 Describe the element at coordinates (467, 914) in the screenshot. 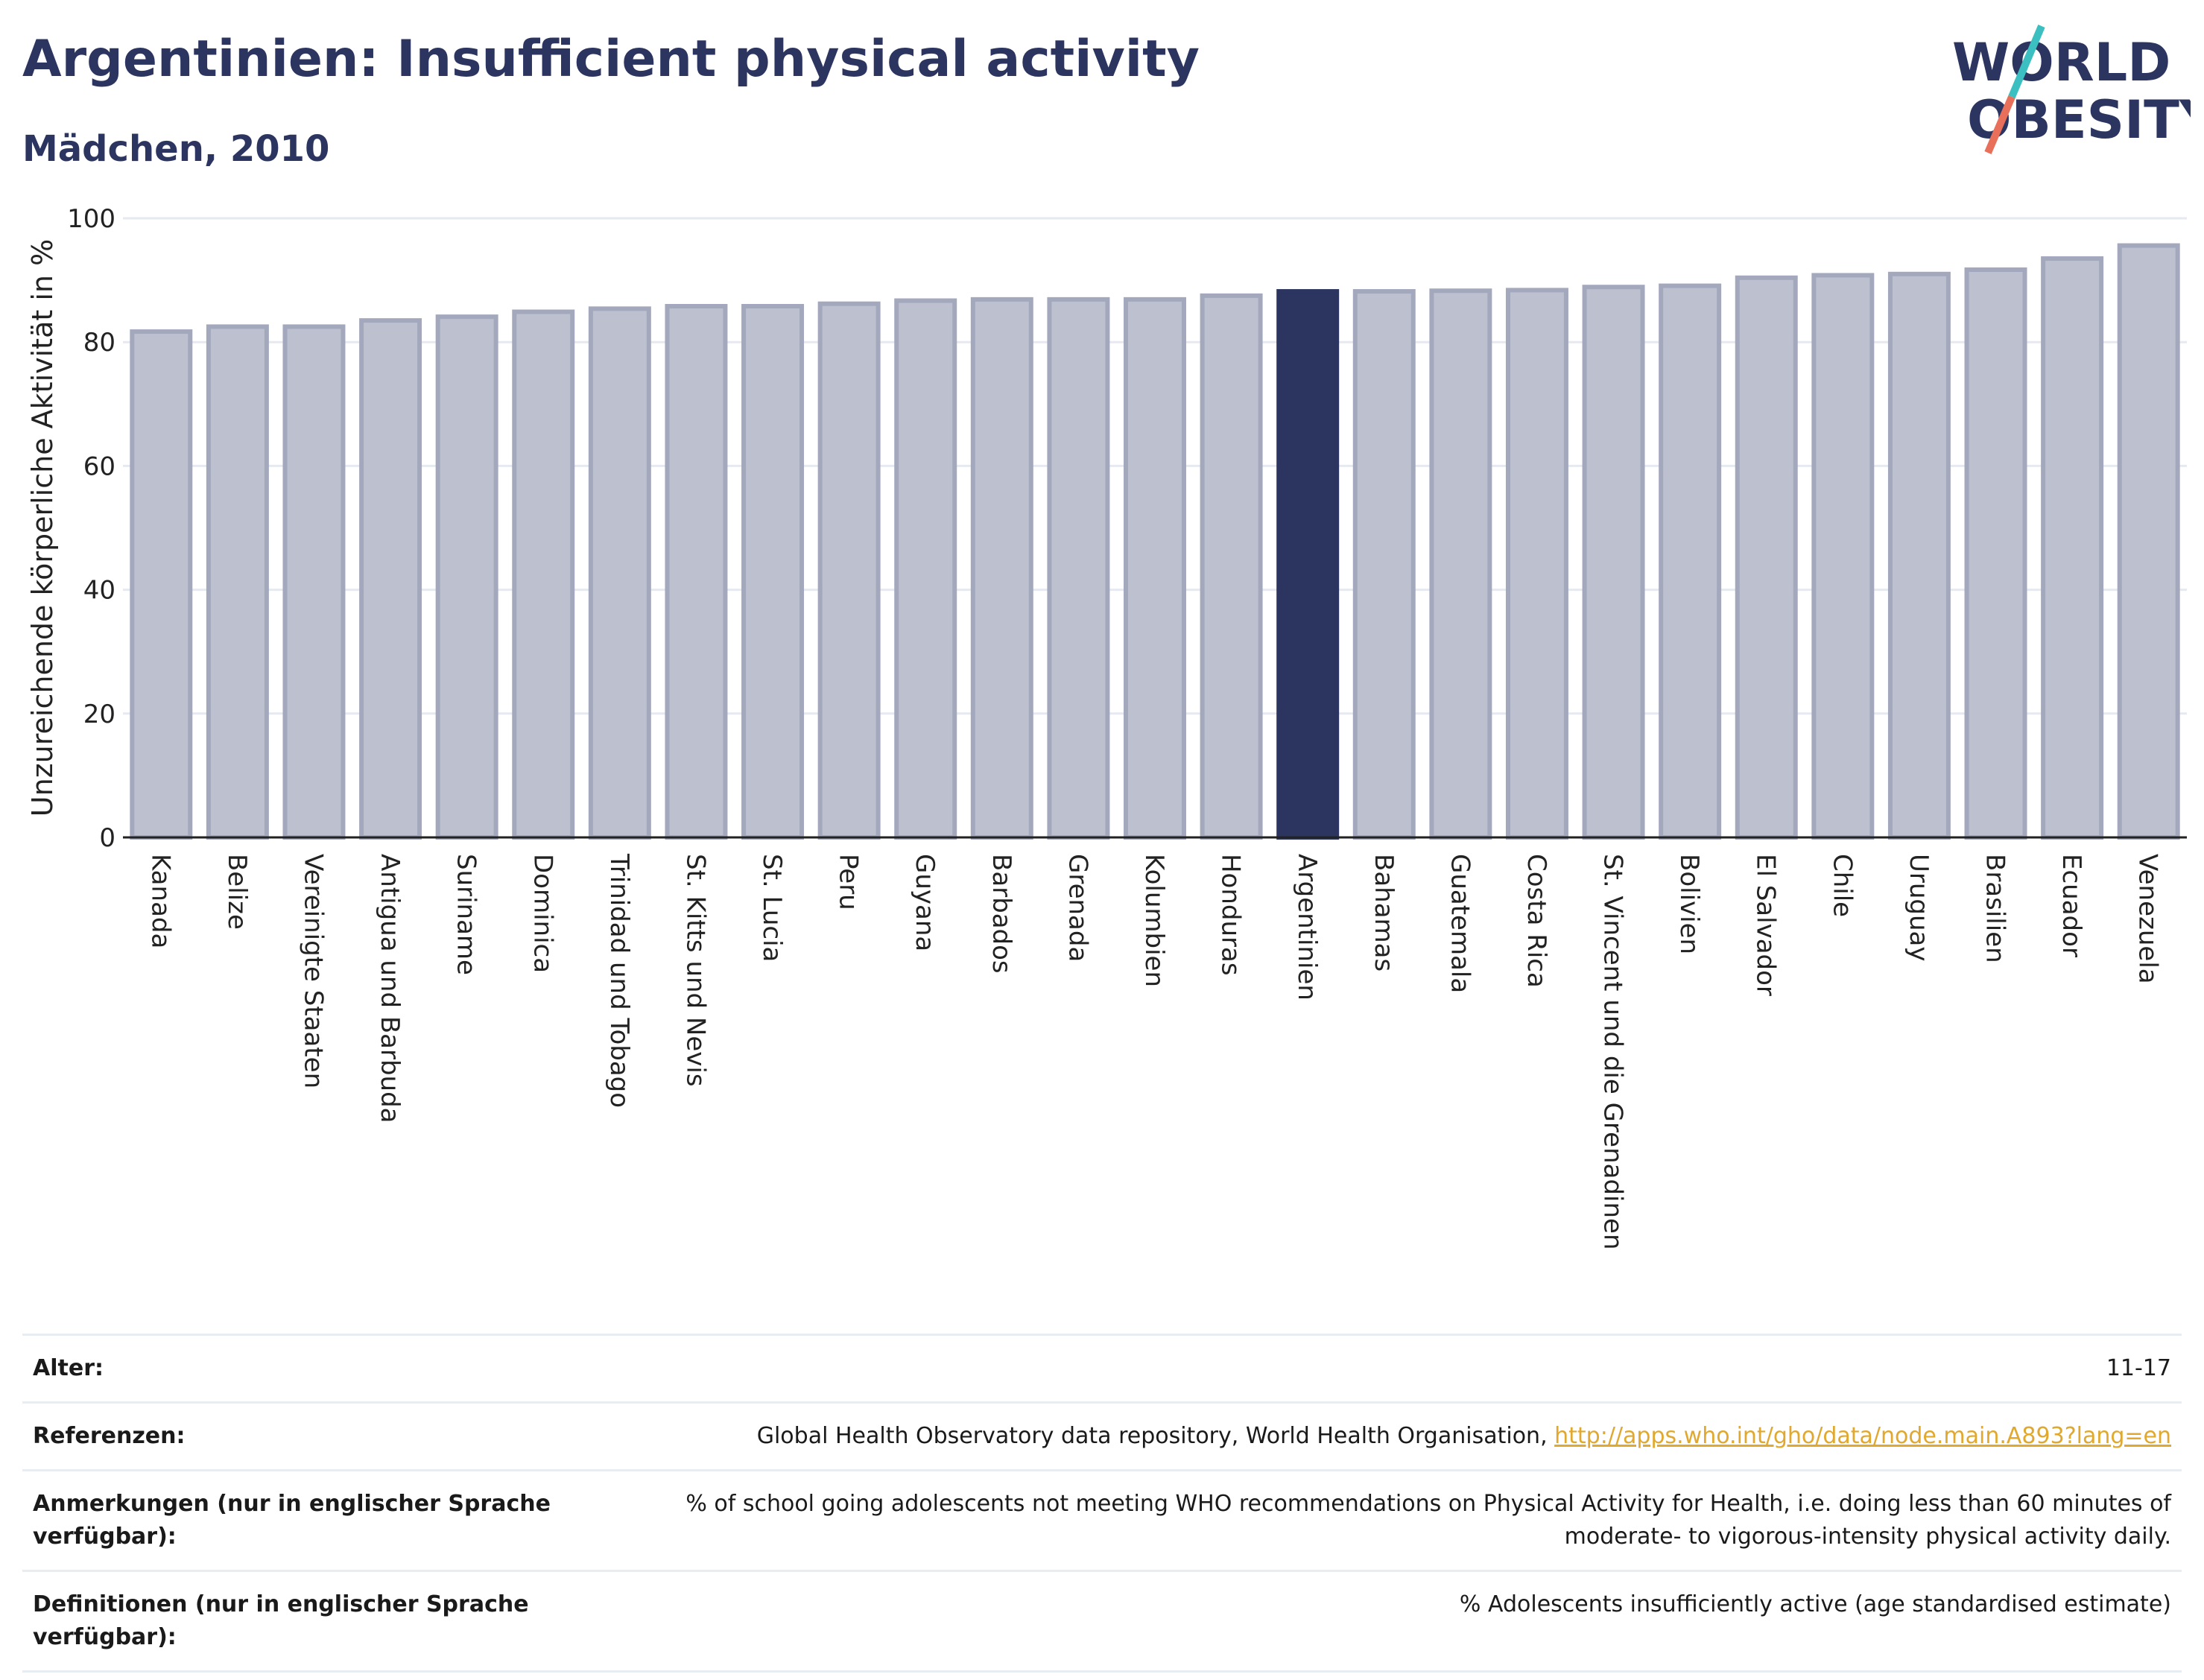

I see `x-tick-label: Suriname` at that location.